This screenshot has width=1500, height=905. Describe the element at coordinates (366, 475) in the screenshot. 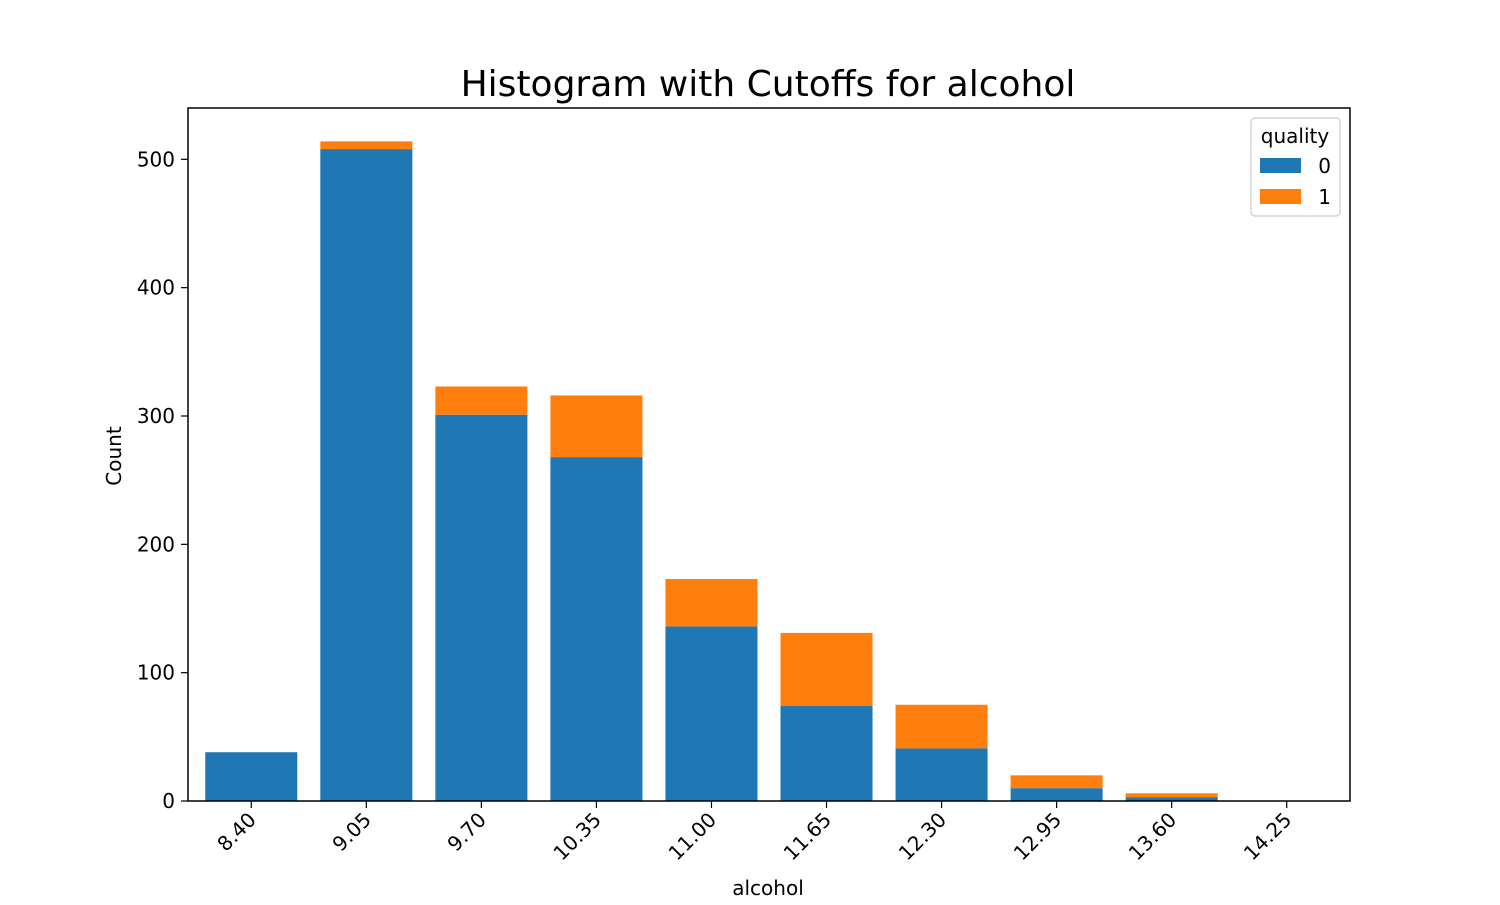

I see `bar-quality-0-9.05` at that location.